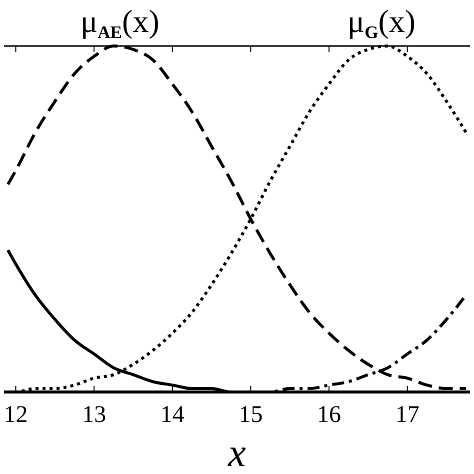 The height and width of the screenshot is (474, 474). Describe the element at coordinates (407, 415) in the screenshot. I see `x-tick-label: 17` at that location.